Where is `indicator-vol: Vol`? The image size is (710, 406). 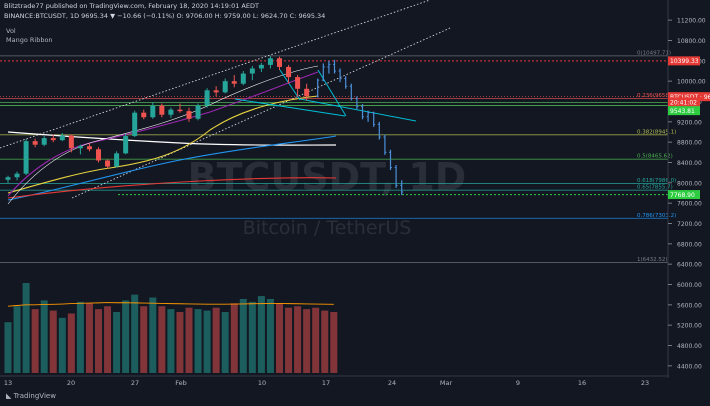 indicator-vol: Vol is located at coordinates (11, 31).